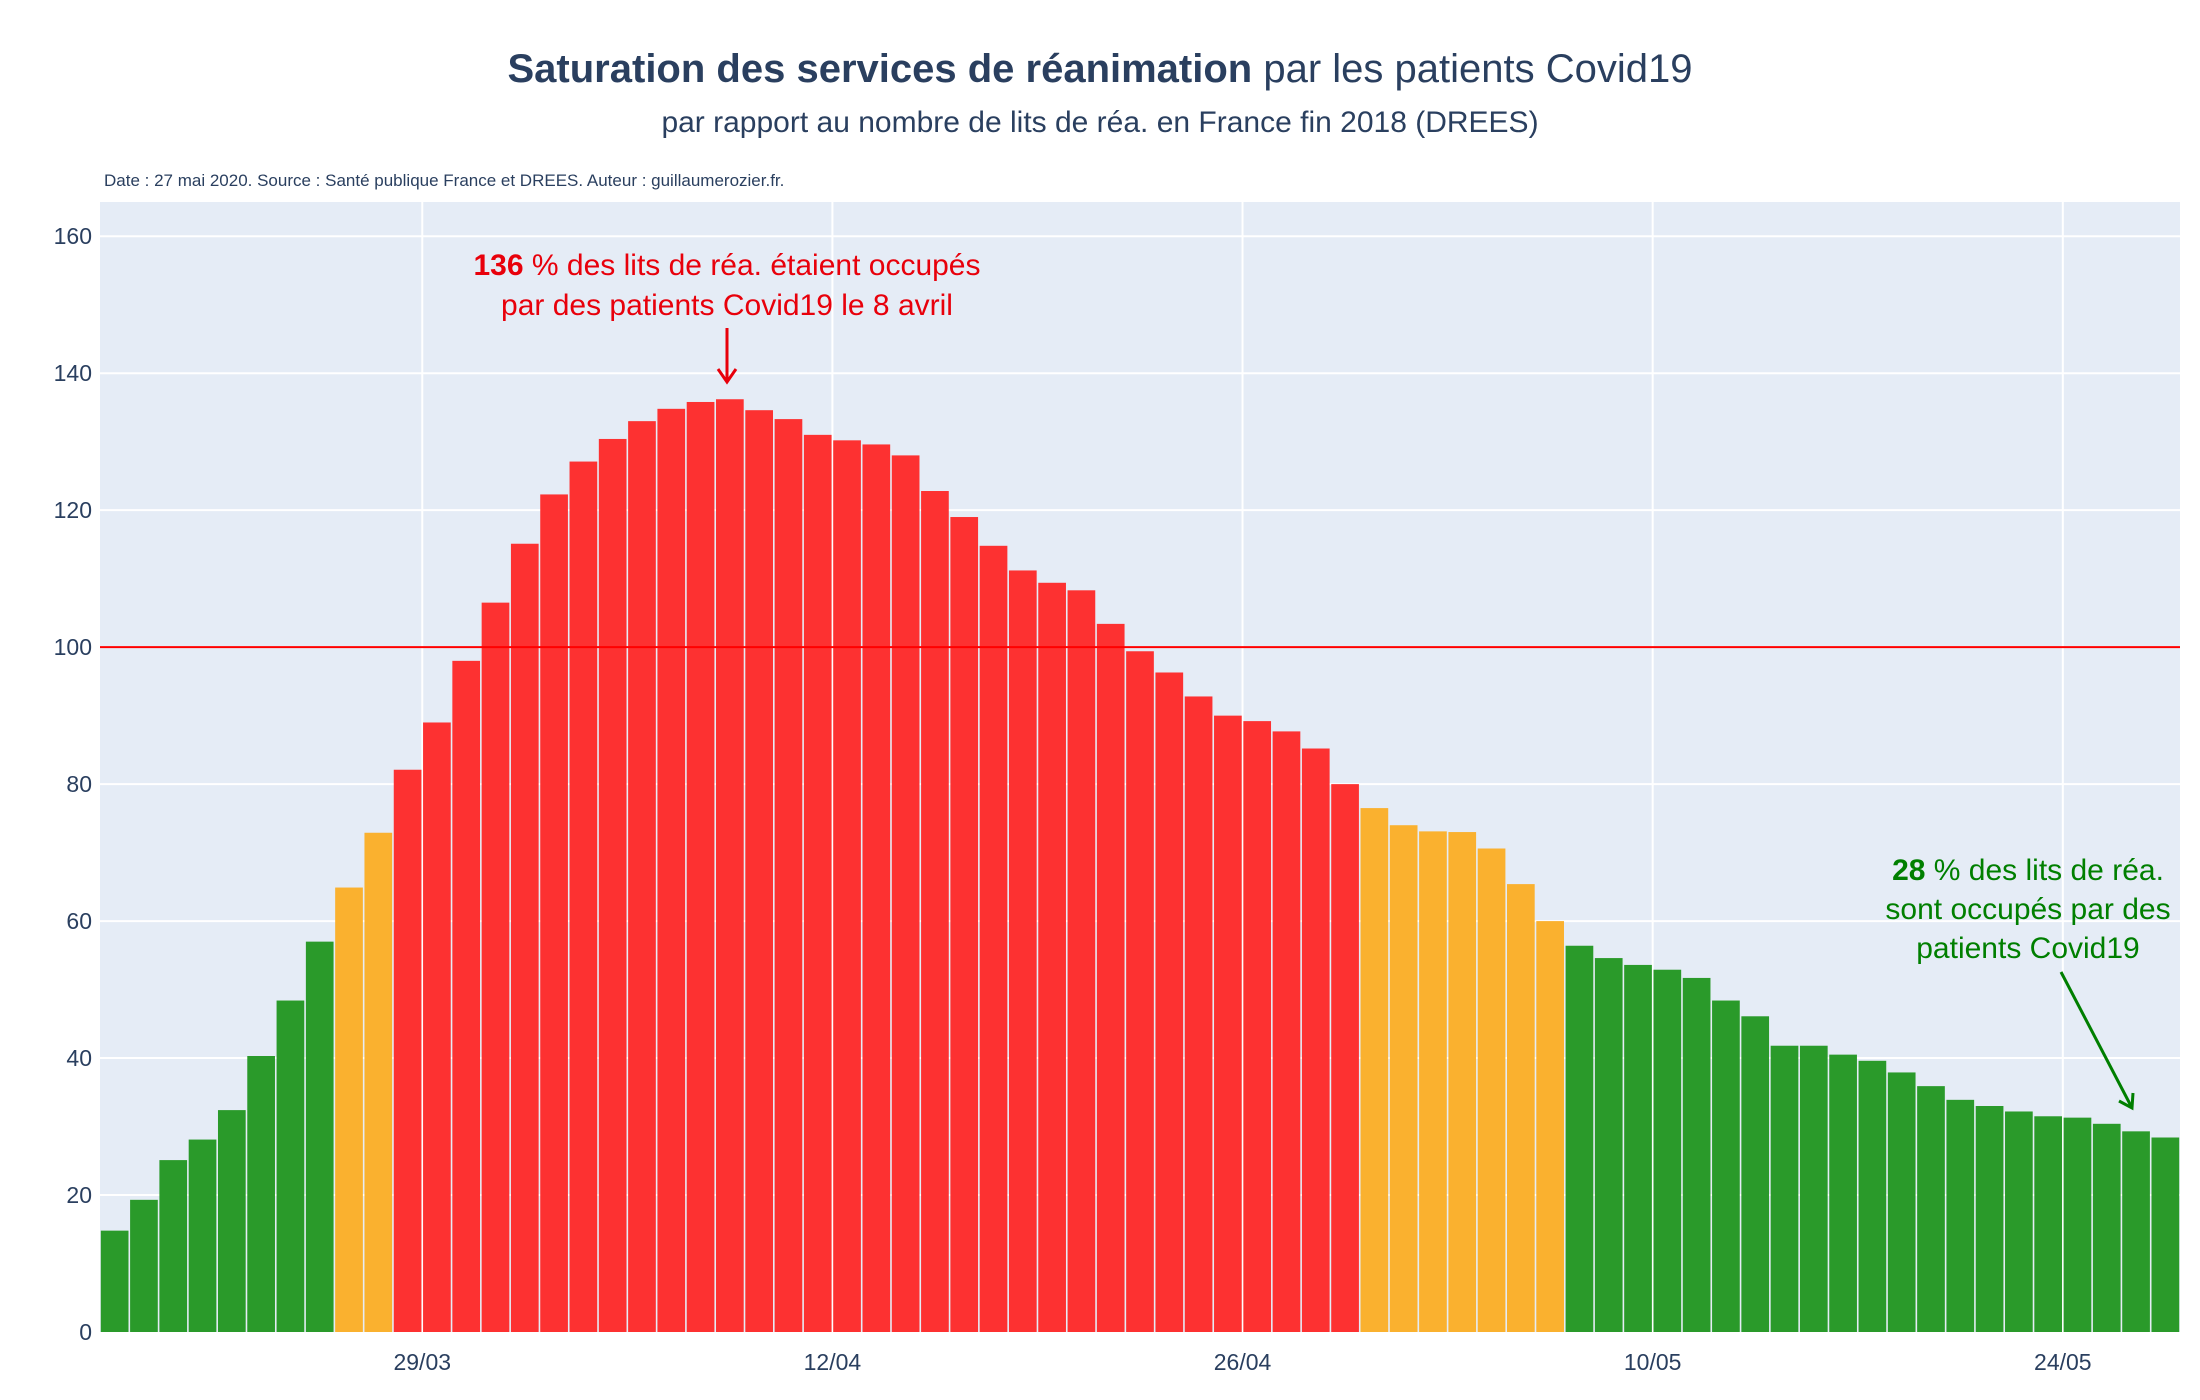 Image resolution: width=2200 pixels, height=1400 pixels. I want to click on y-tick-label: 160, so click(73, 236).